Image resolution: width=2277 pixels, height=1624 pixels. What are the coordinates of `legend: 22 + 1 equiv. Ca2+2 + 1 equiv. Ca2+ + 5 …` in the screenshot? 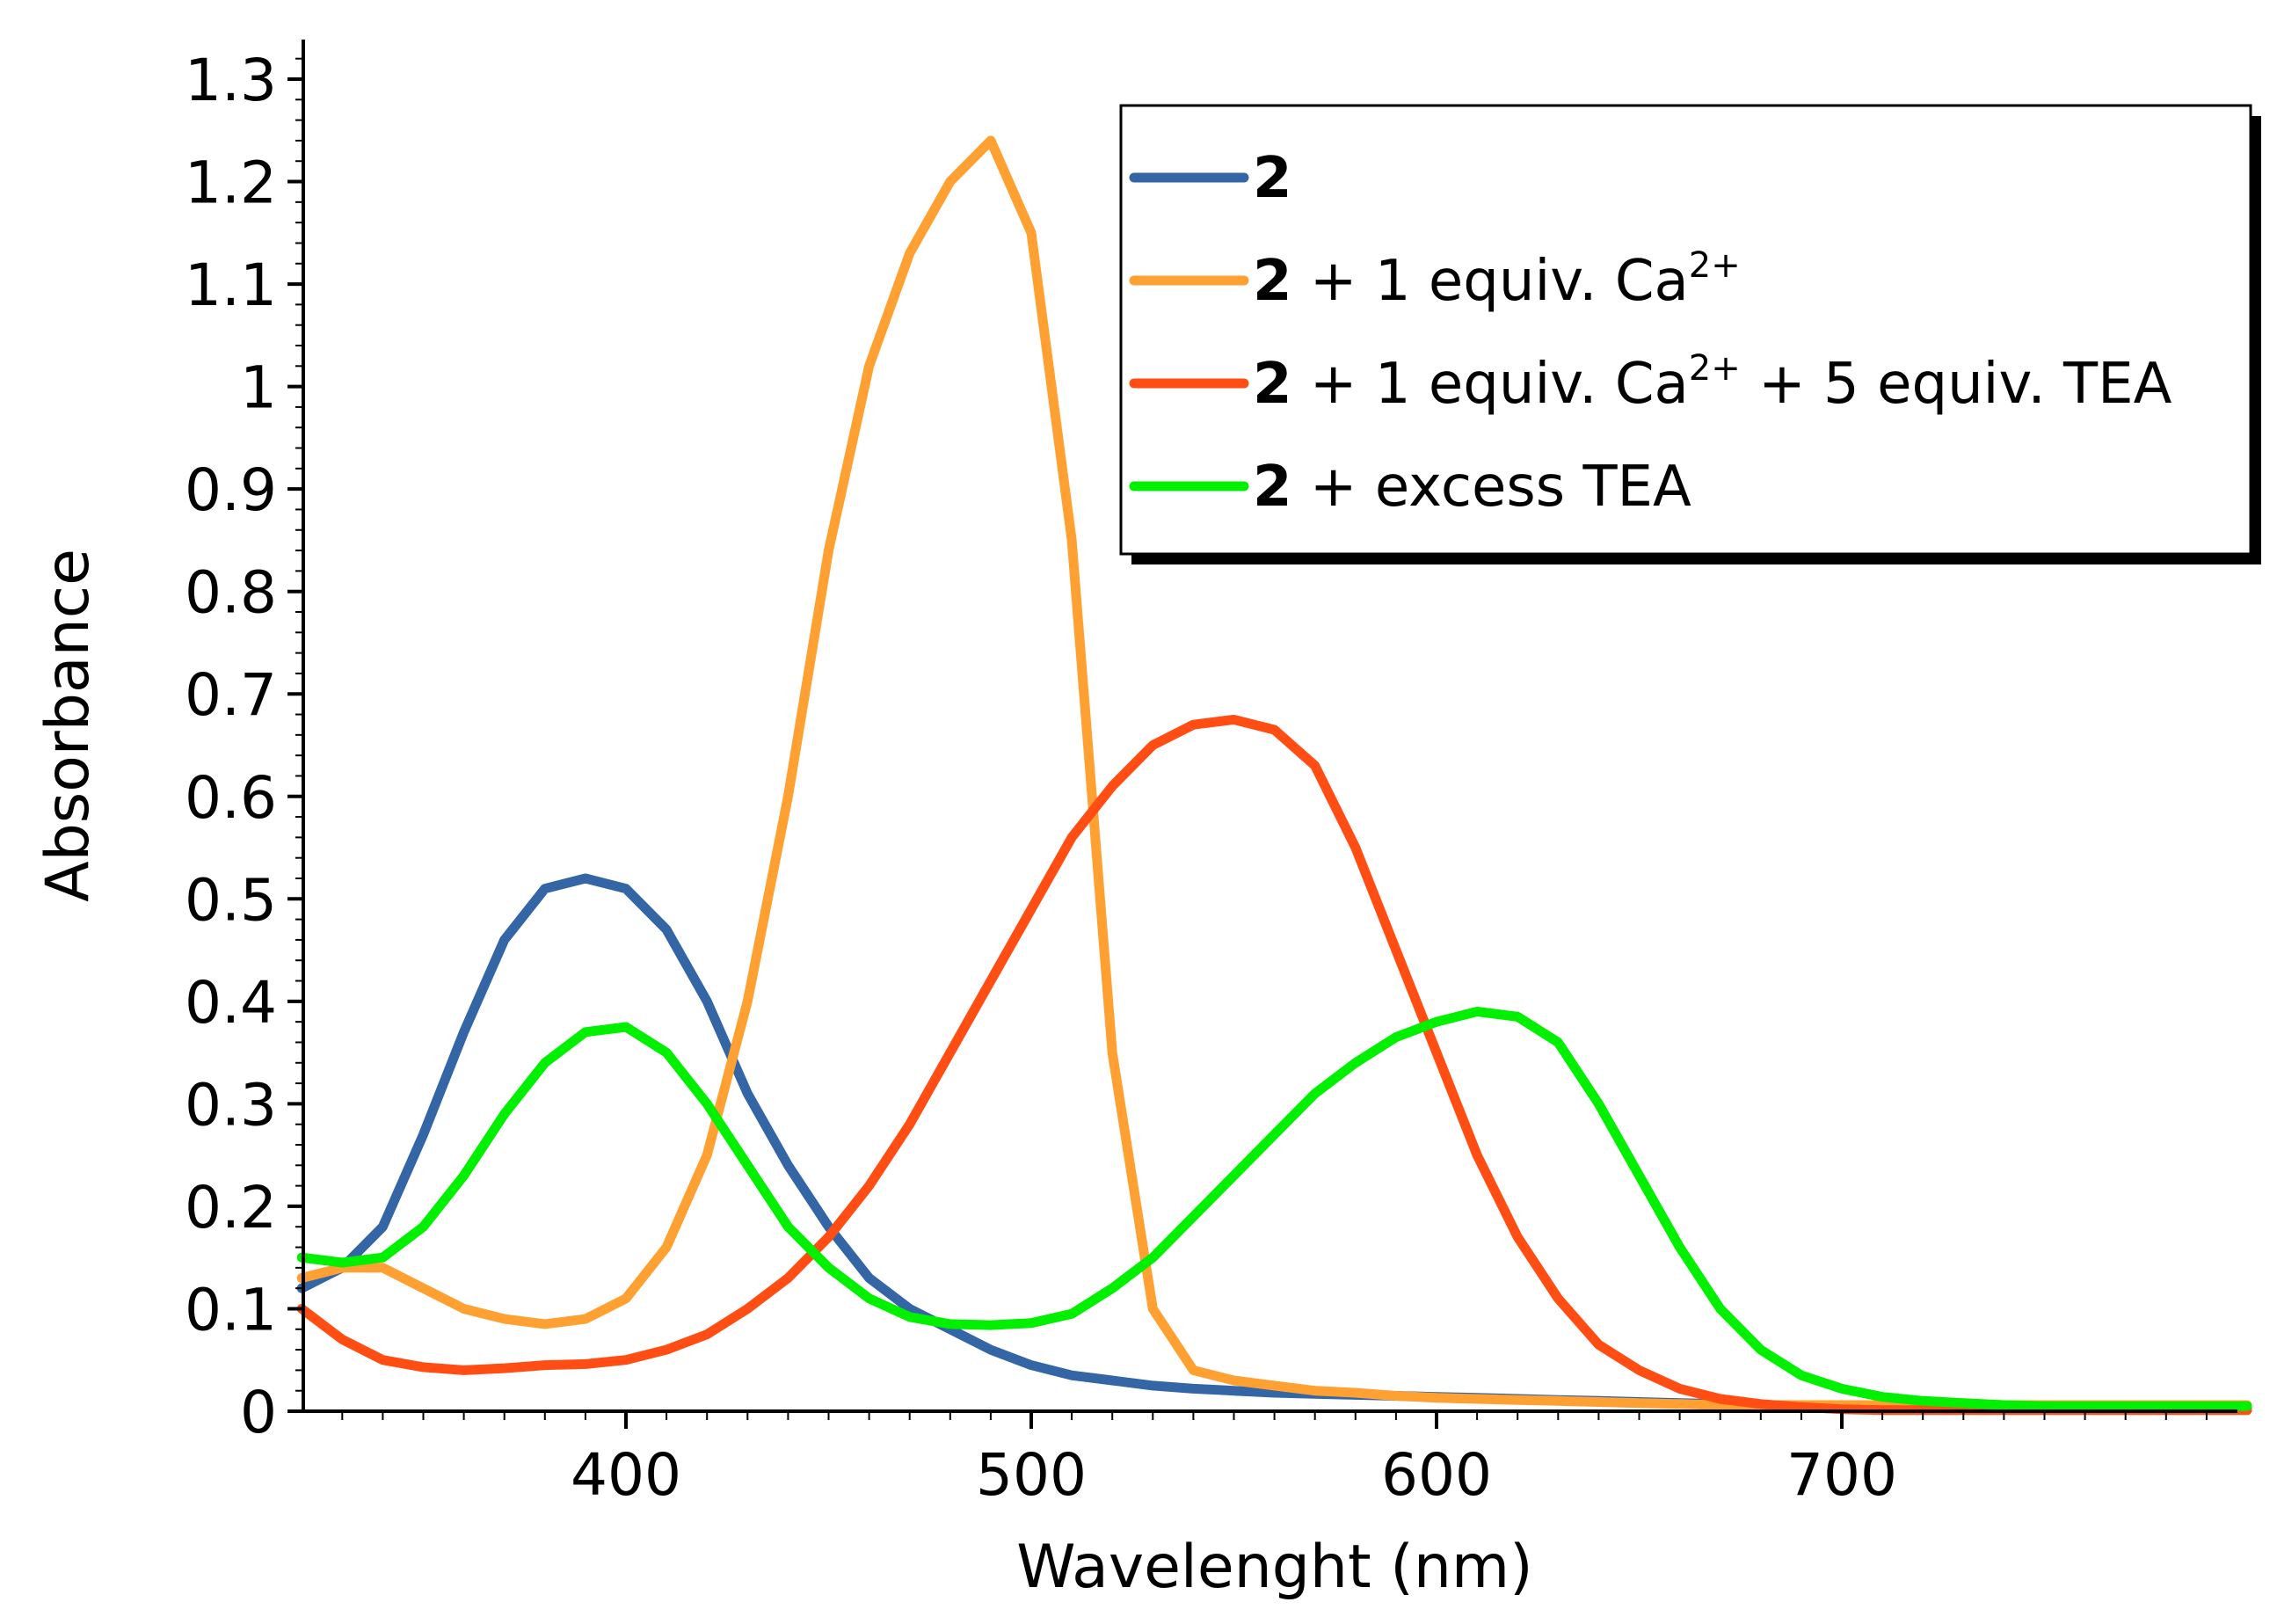 It's located at (1690, 334).